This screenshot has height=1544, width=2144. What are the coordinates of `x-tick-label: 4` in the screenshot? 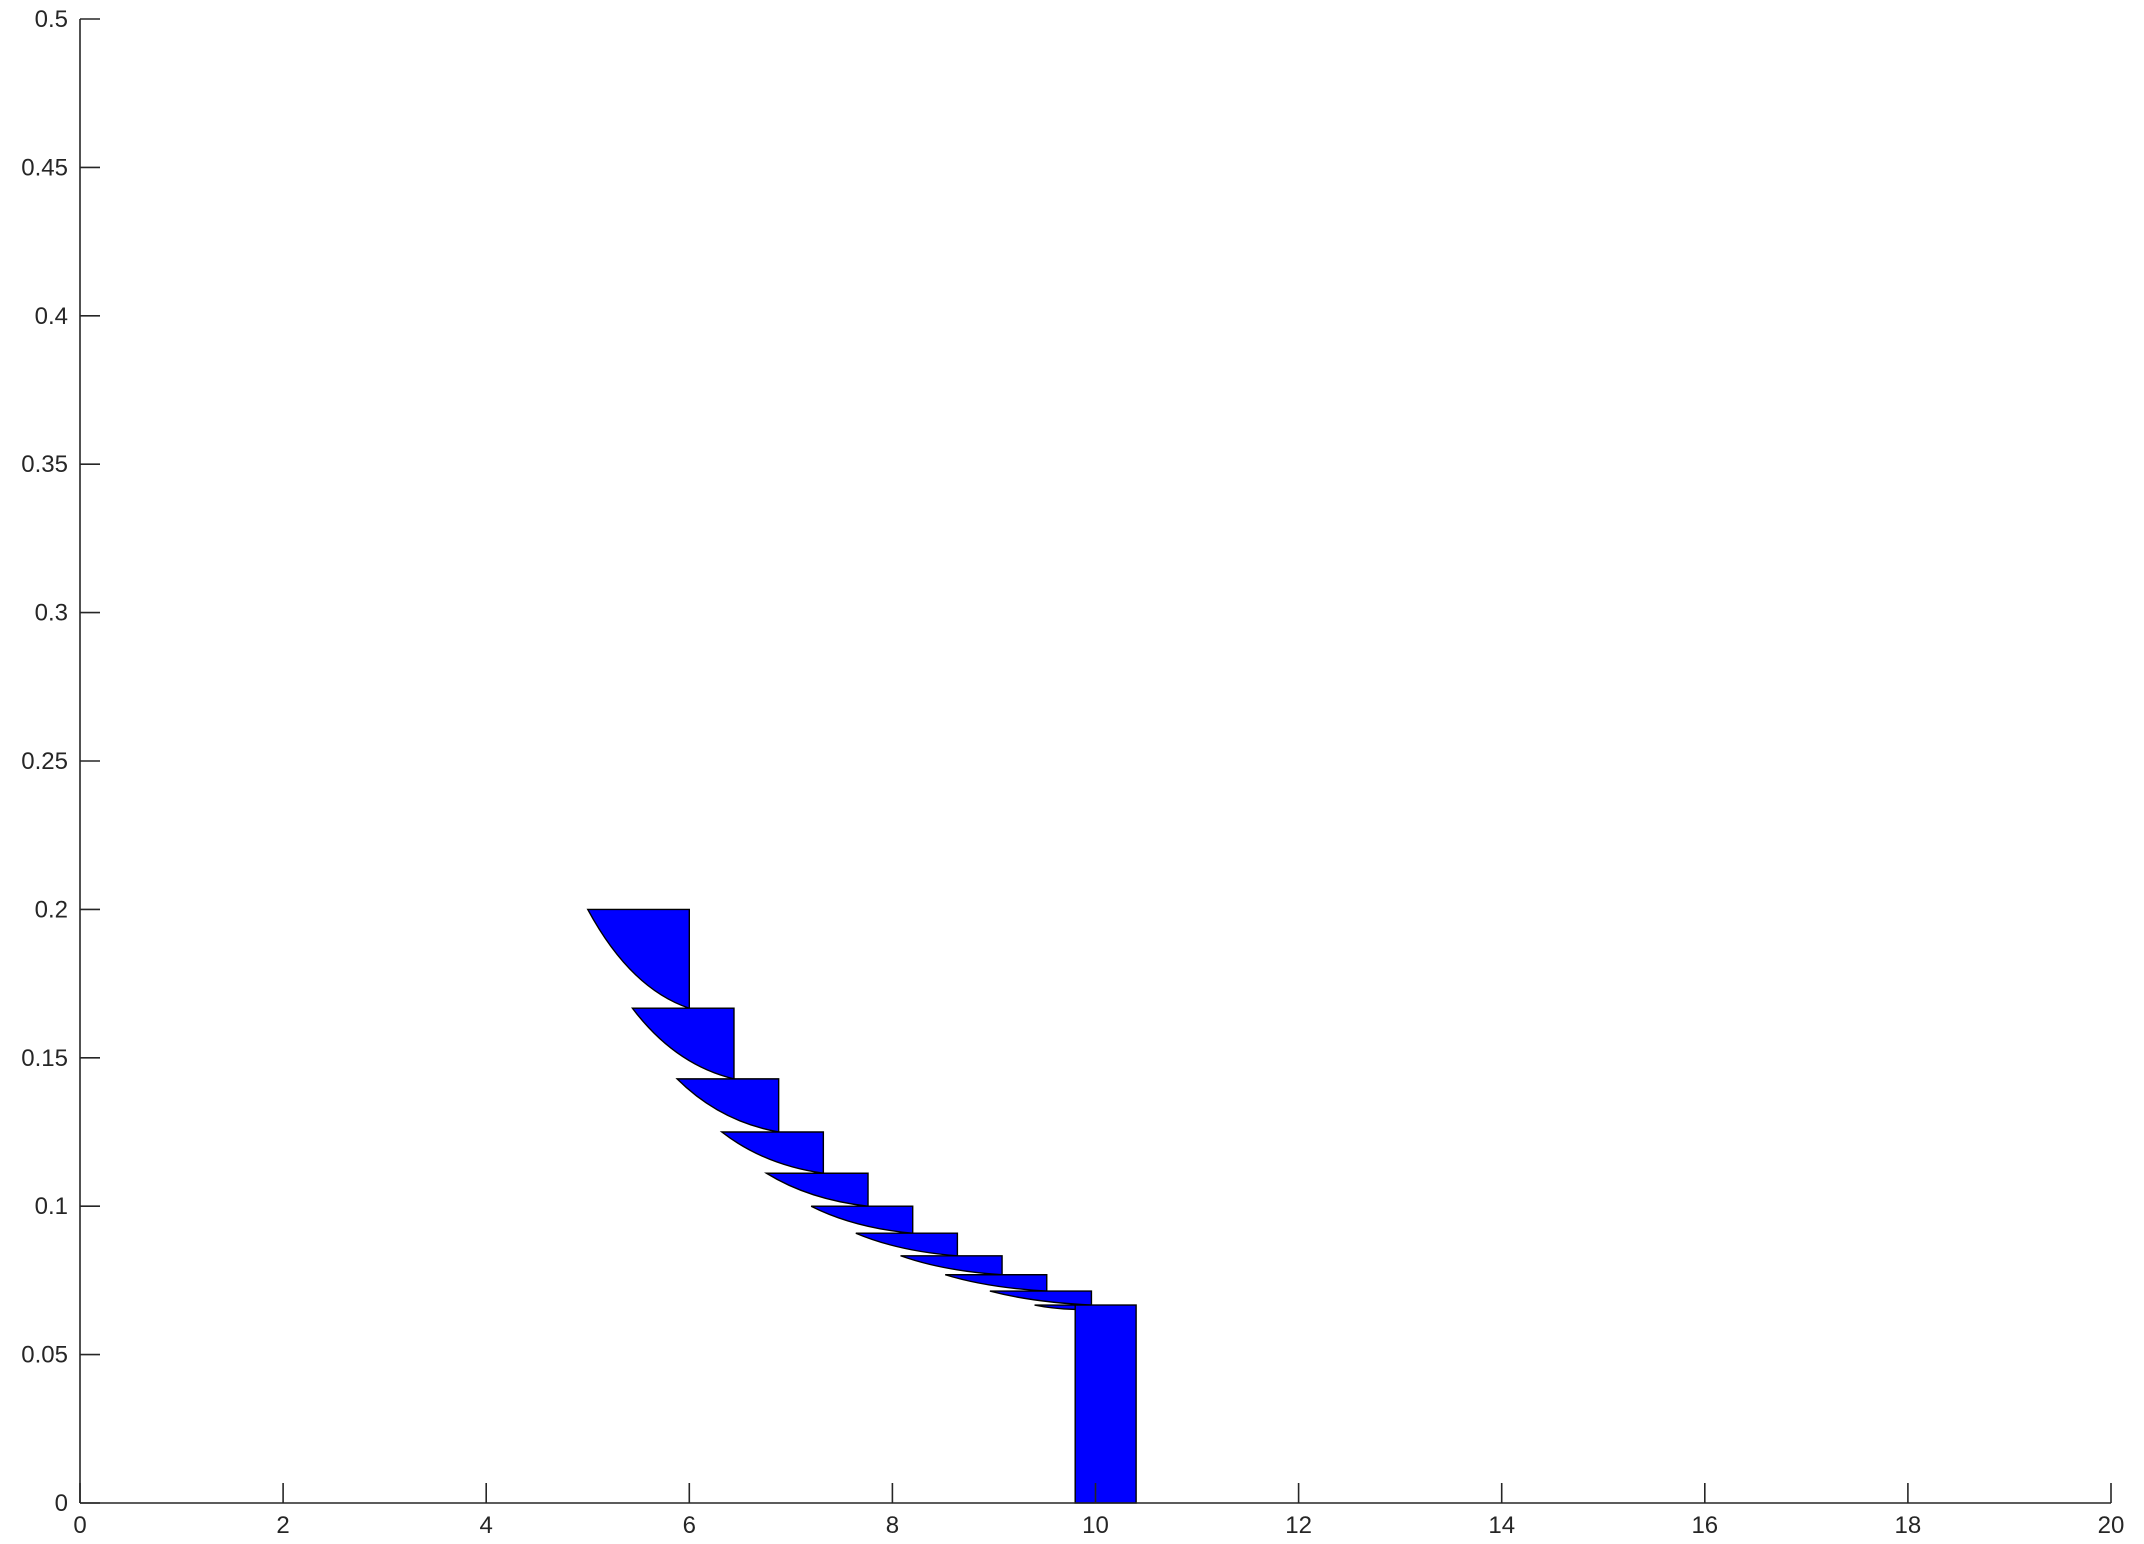 It's located at (486, 1525).